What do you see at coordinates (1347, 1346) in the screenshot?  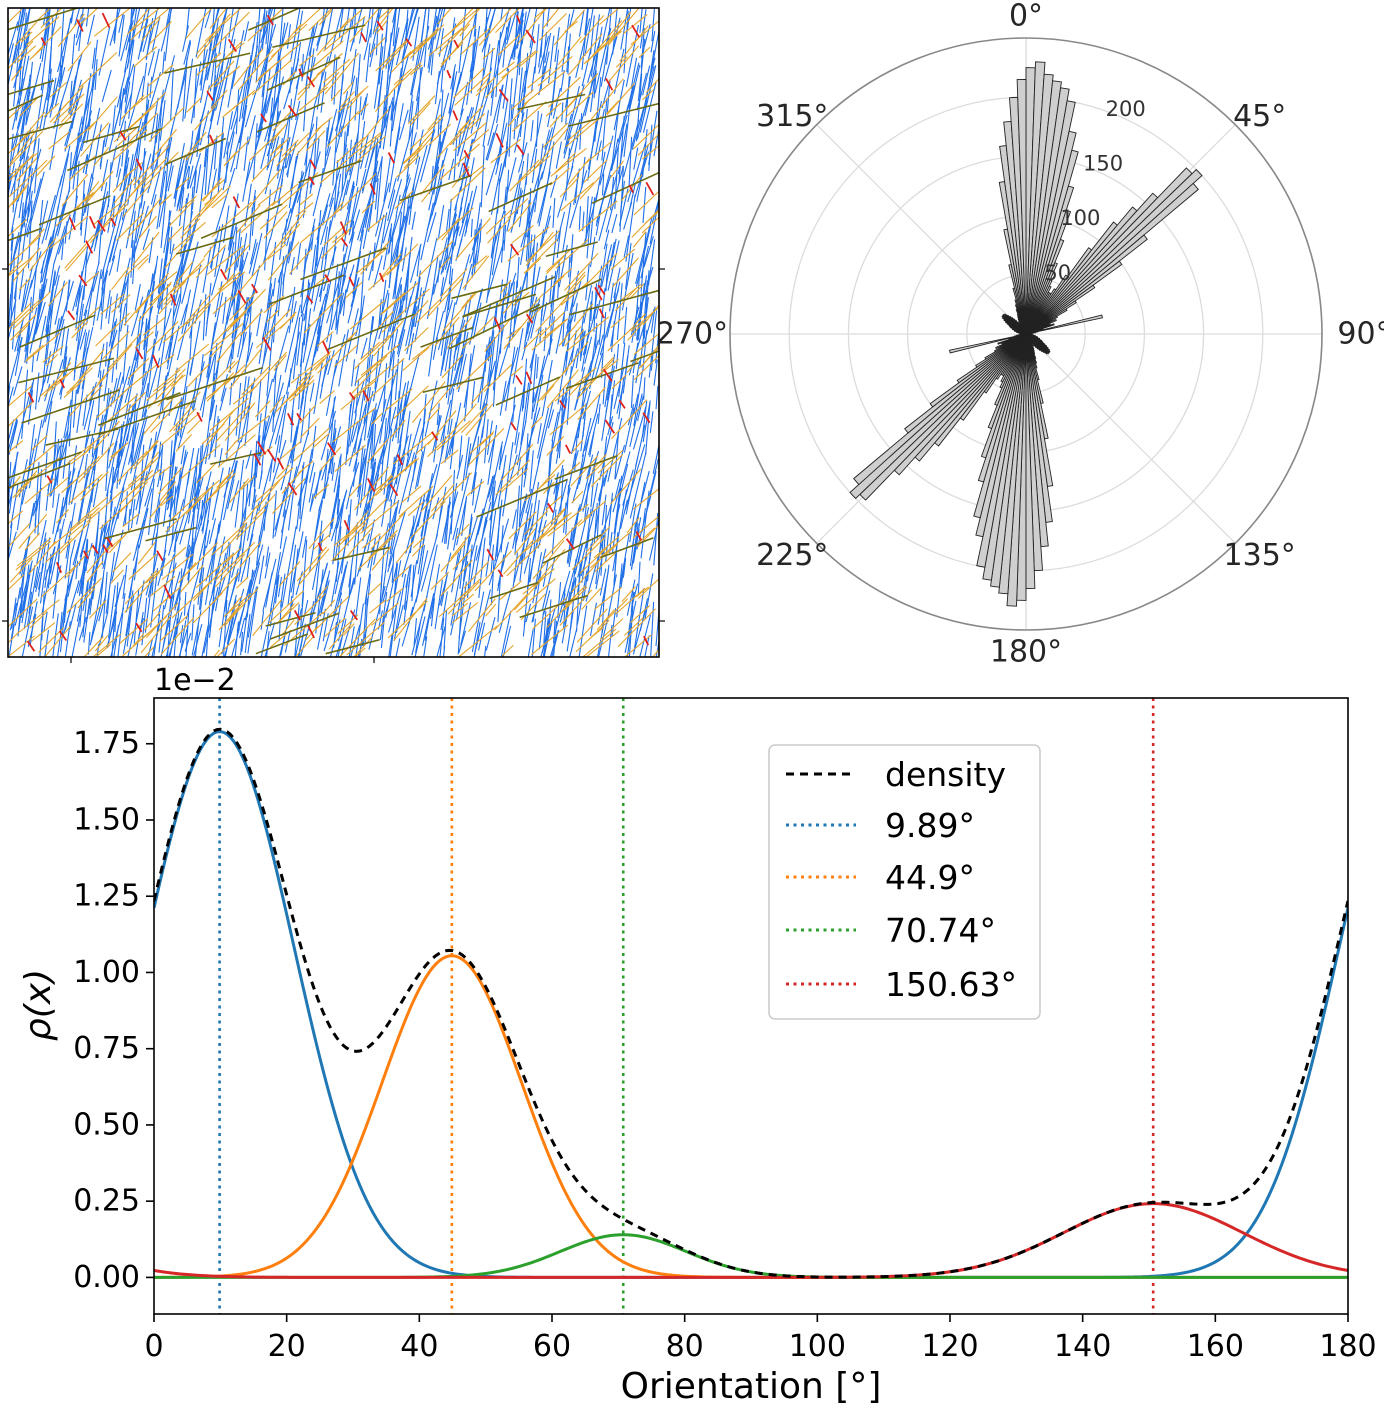 I see `x-tick-label: 180` at bounding box center [1347, 1346].